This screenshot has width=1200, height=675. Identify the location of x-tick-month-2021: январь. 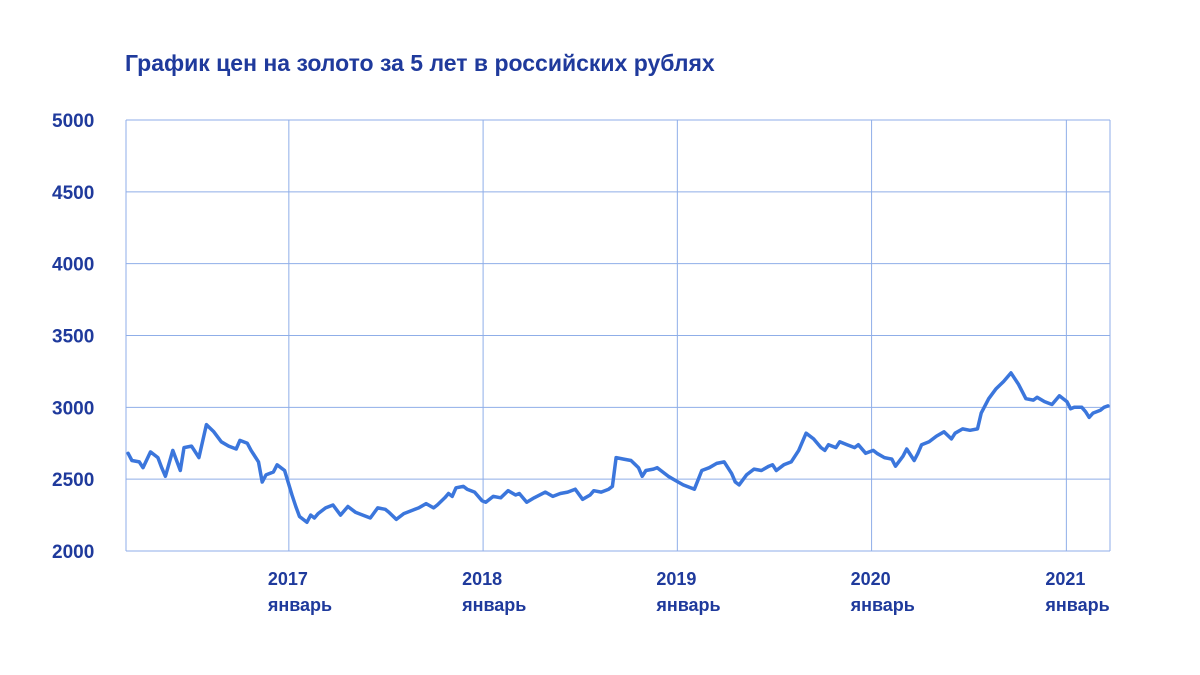
(1076, 605).